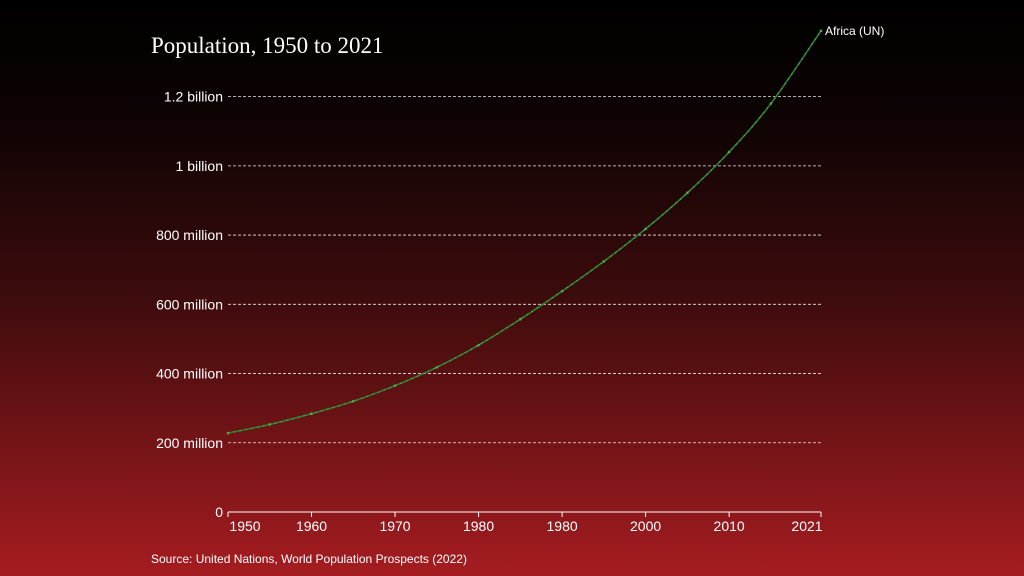  I want to click on y-tick-label: 200 million, so click(189, 443).